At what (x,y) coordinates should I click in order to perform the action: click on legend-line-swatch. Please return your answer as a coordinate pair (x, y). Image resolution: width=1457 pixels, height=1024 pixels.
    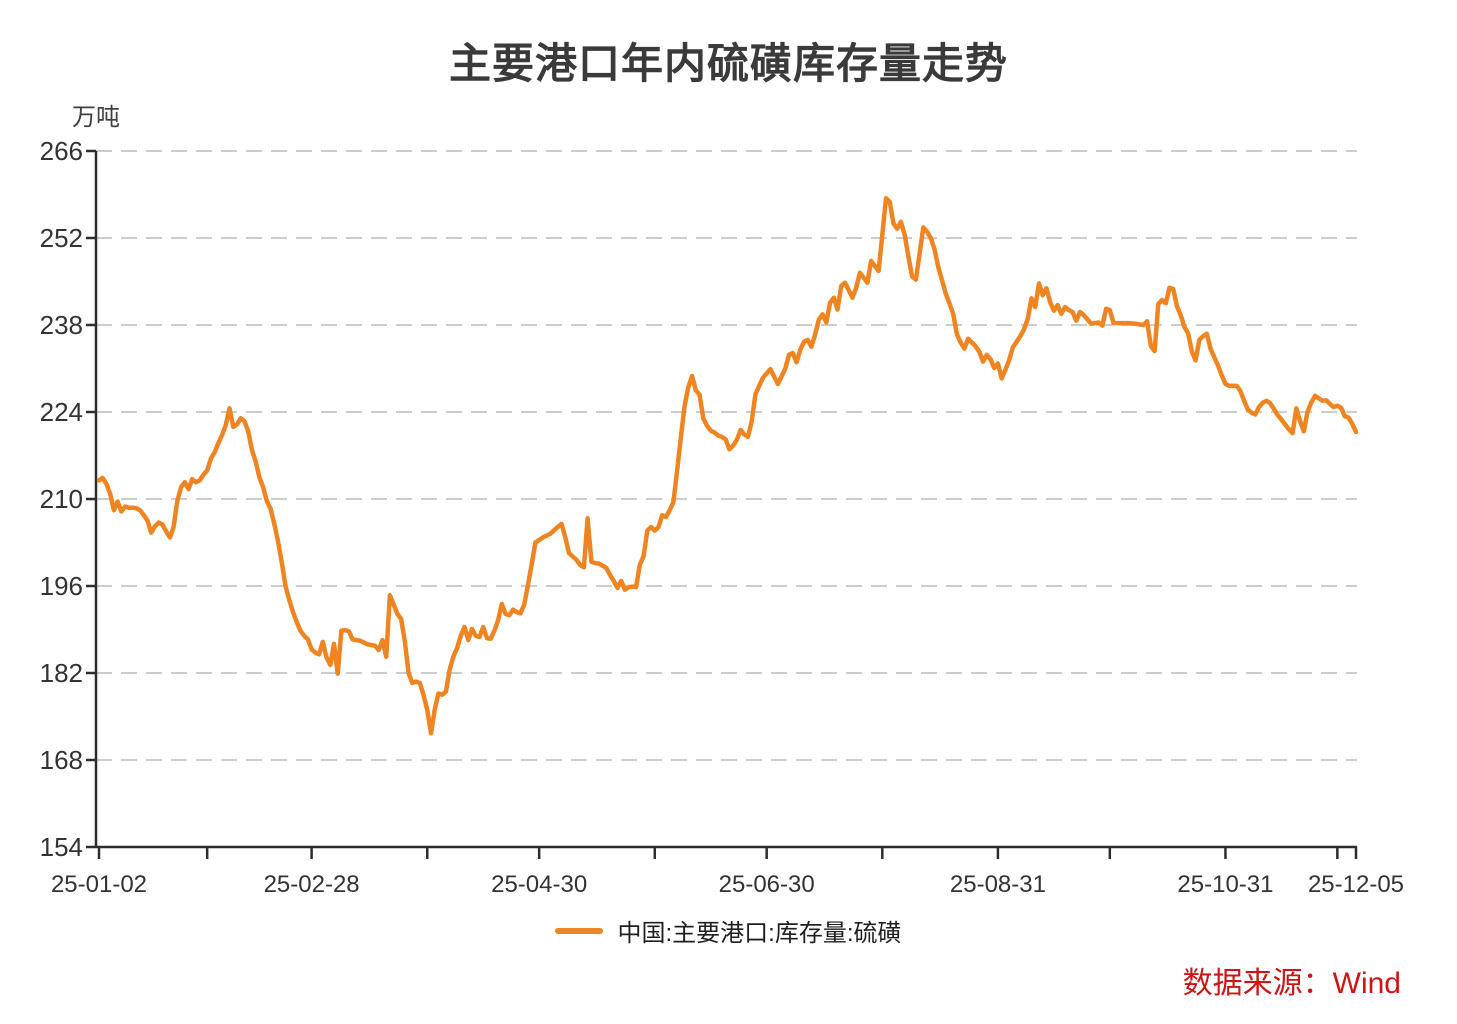
    Looking at the image, I should click on (579, 930).